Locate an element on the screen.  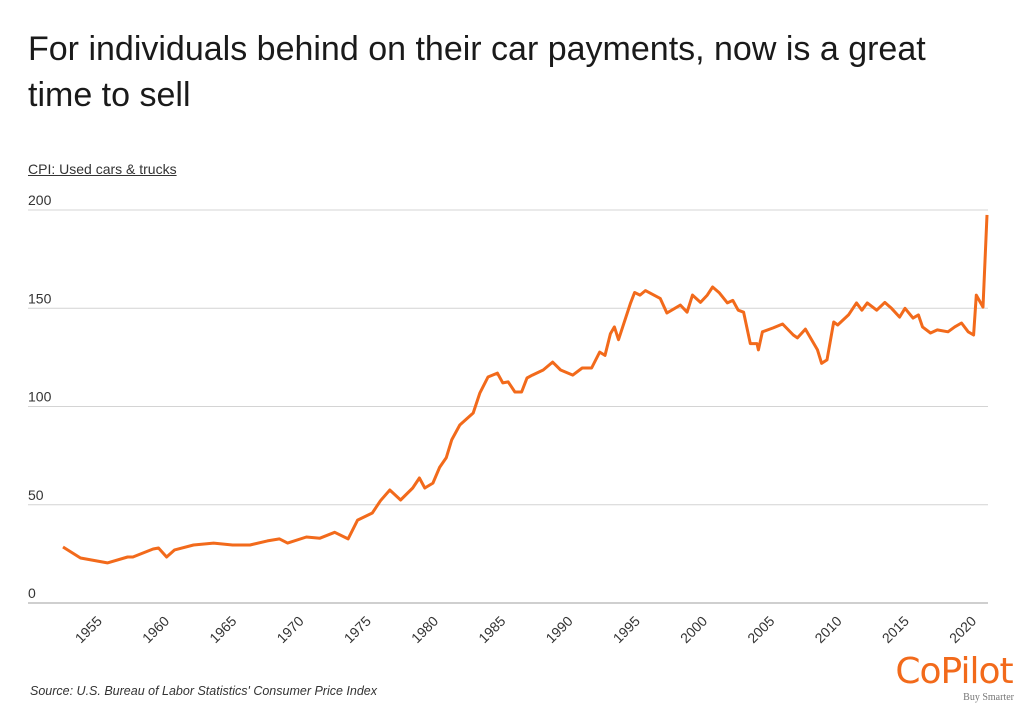
logo-wordmark: CoPilot is located at coordinates (954, 671).